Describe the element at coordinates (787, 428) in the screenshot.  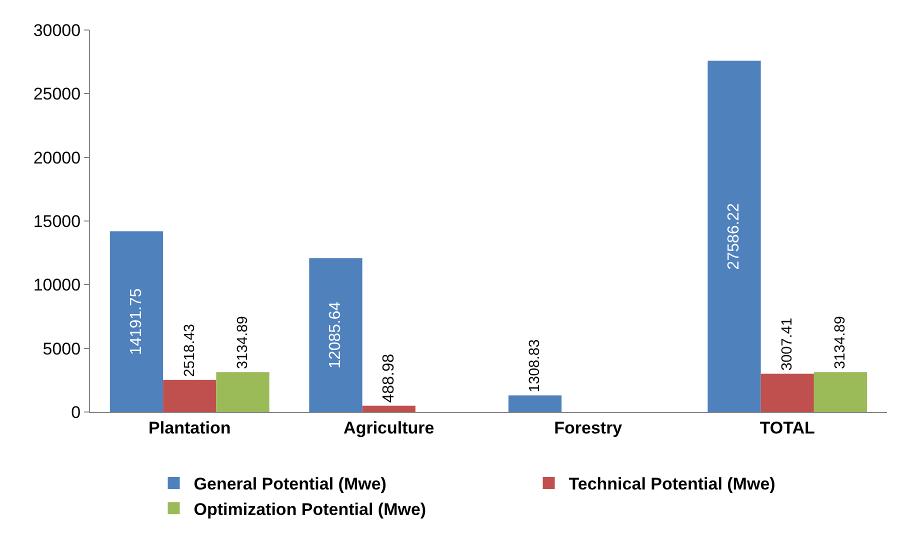
I see `x-tick-label: TOTAL` at that location.